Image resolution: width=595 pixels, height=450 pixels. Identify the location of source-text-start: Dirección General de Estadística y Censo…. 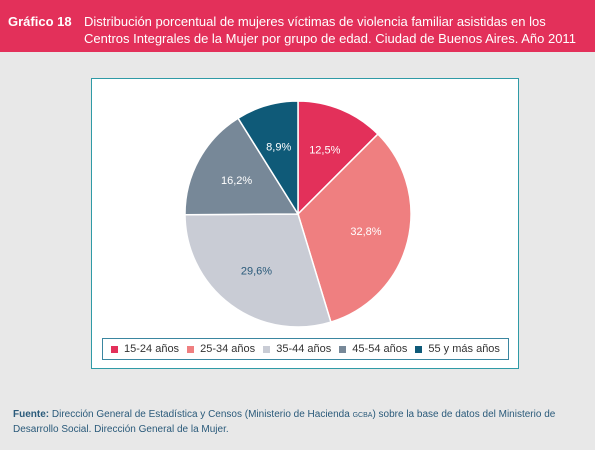
(200, 414).